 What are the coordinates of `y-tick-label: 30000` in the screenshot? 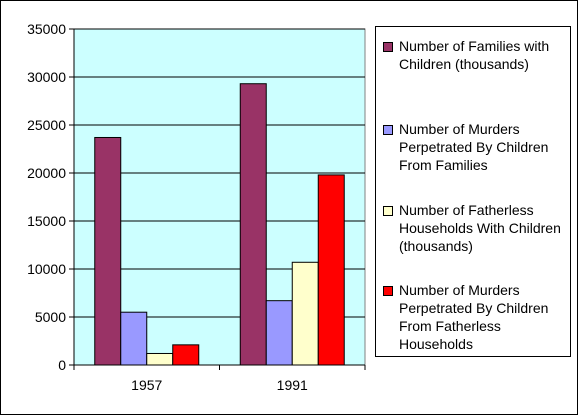 It's located at (46, 77).